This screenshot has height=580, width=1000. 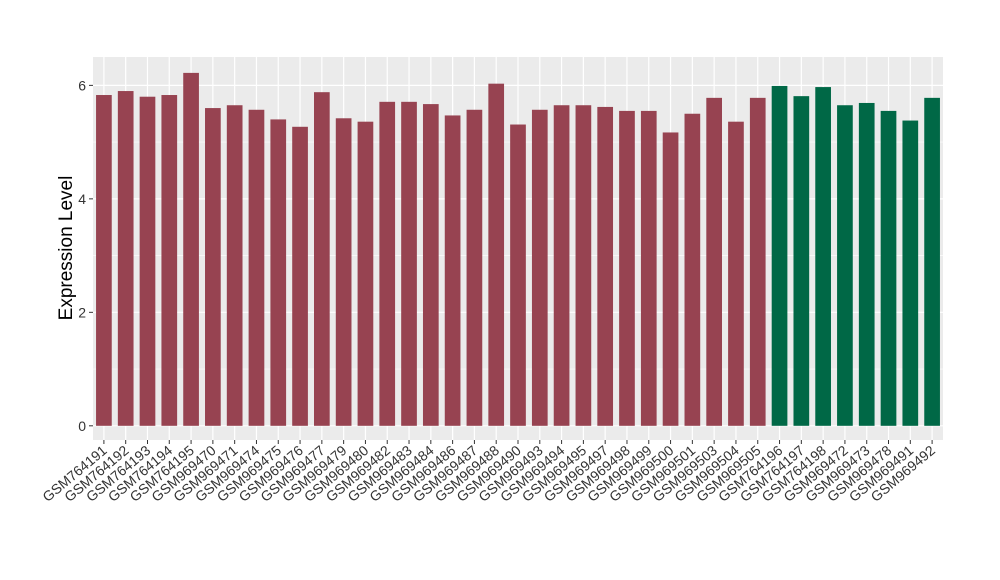 I want to click on bar-GSM969494, so click(x=561, y=265).